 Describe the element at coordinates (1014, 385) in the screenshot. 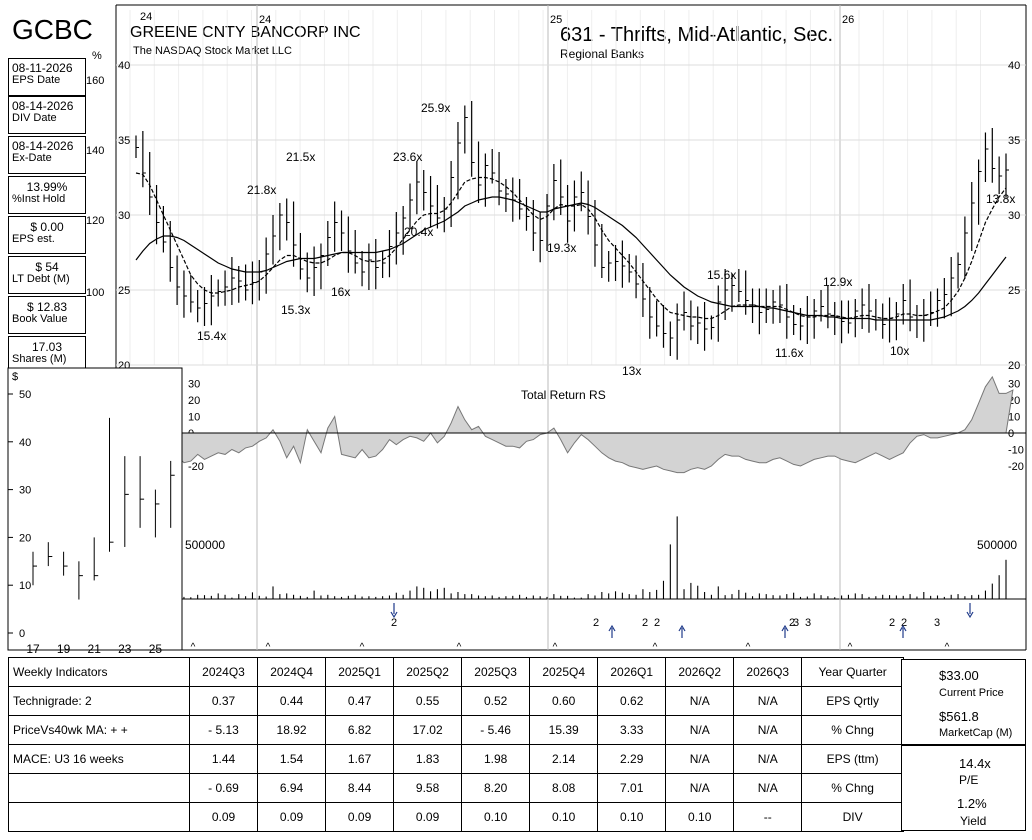

I see `rs-tick-label-right: 30` at that location.